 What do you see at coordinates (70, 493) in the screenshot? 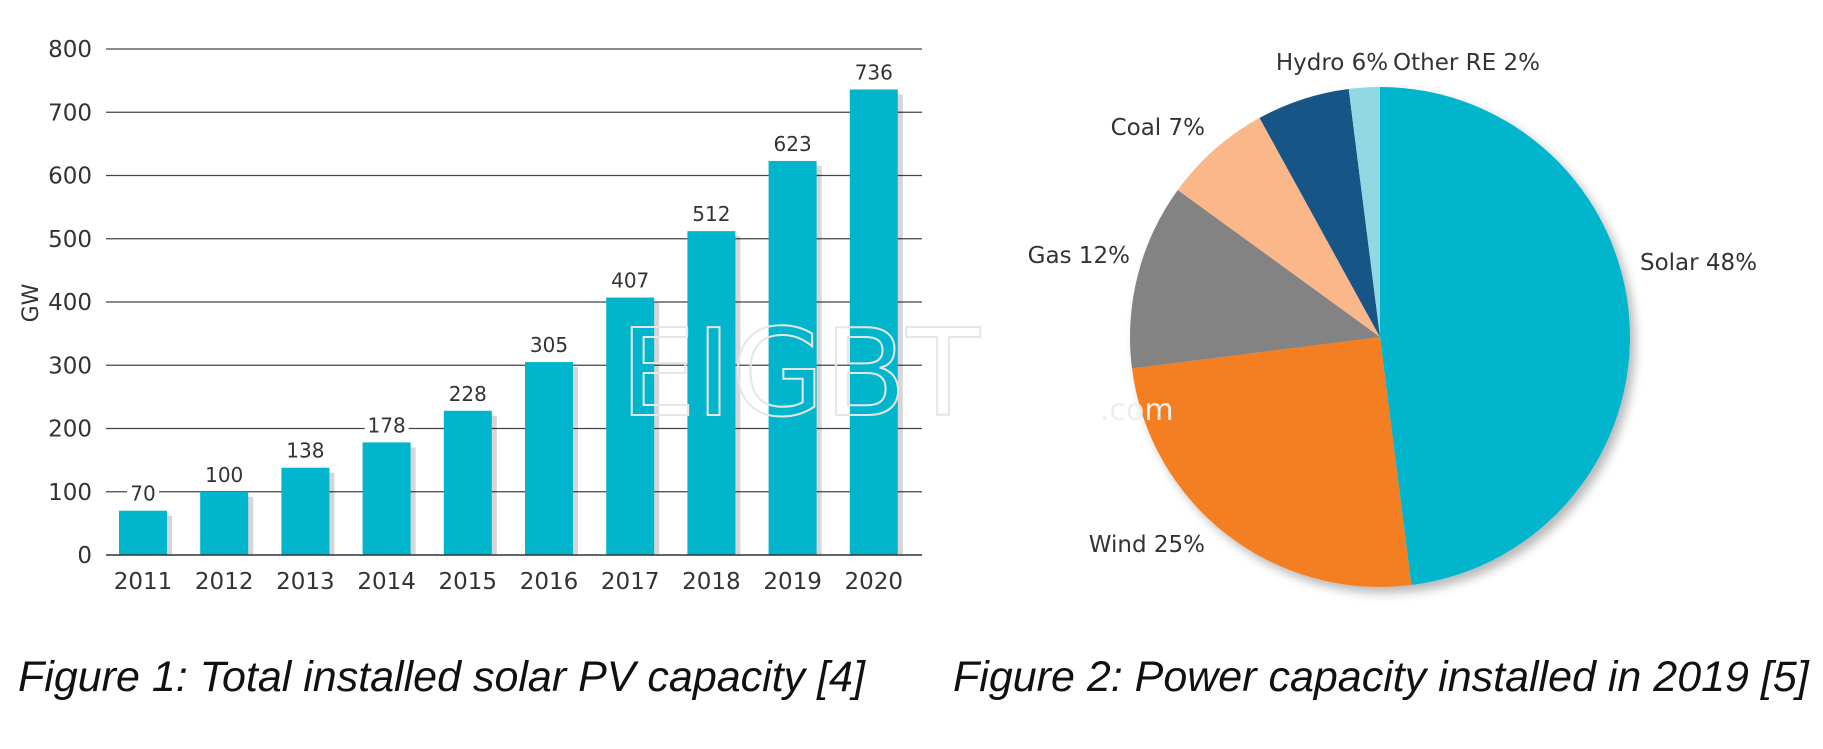
I see `y-tick-label: 100` at bounding box center [70, 493].